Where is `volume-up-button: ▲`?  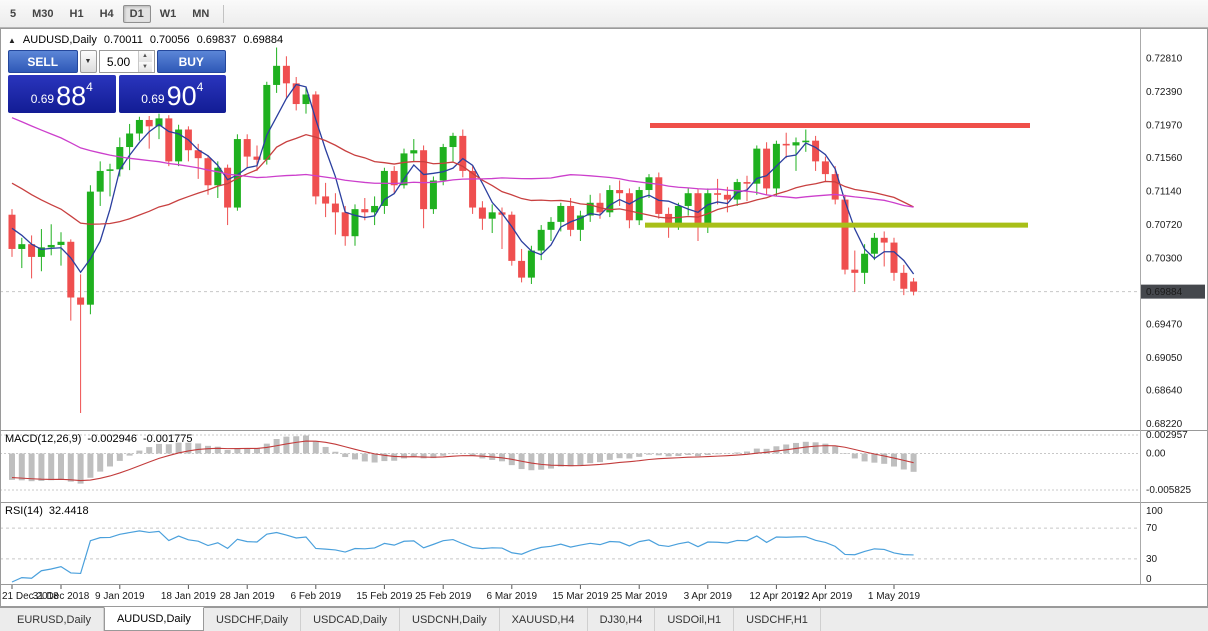
volume-up-button: ▲ is located at coordinates (145, 56).